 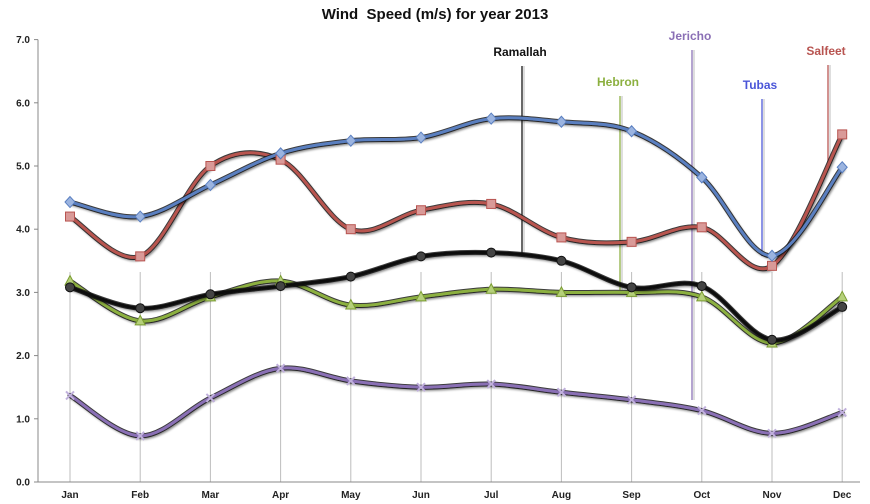 I want to click on chart-title: Wind Speed (m/s) for year 2013, so click(x=435, y=14).